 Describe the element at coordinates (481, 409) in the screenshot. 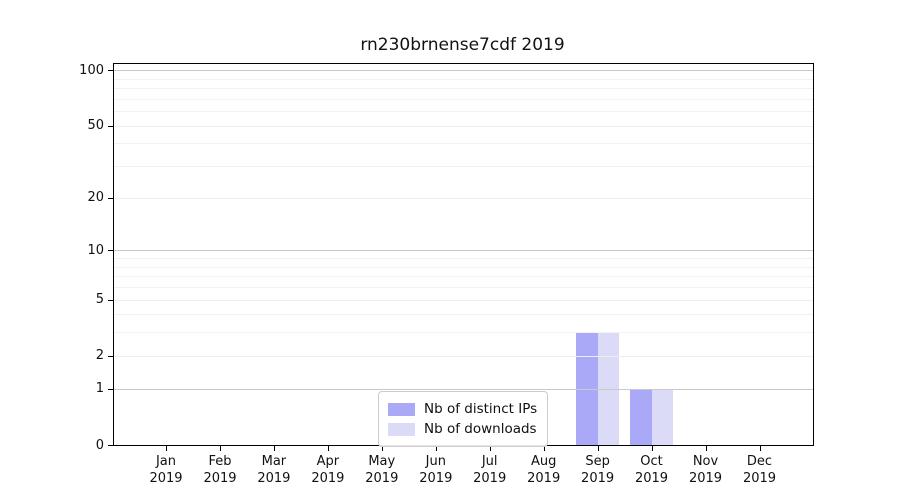

I see `legend-label-distinct-ips: Nb of distinct IPs` at that location.